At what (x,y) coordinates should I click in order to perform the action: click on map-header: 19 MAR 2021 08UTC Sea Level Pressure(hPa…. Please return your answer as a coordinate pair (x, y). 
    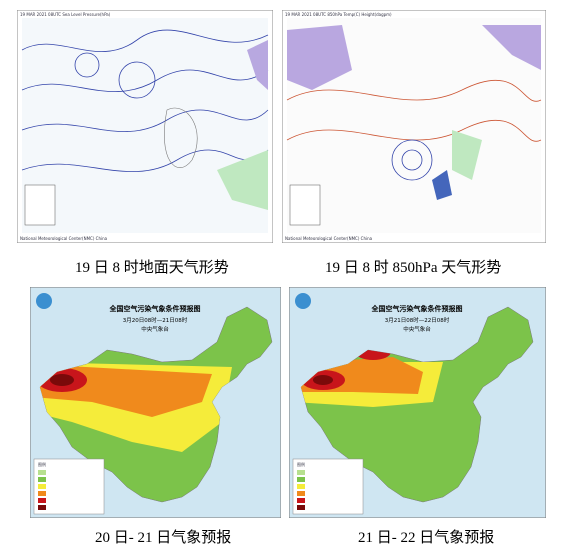
    Looking at the image, I should click on (65, 14).